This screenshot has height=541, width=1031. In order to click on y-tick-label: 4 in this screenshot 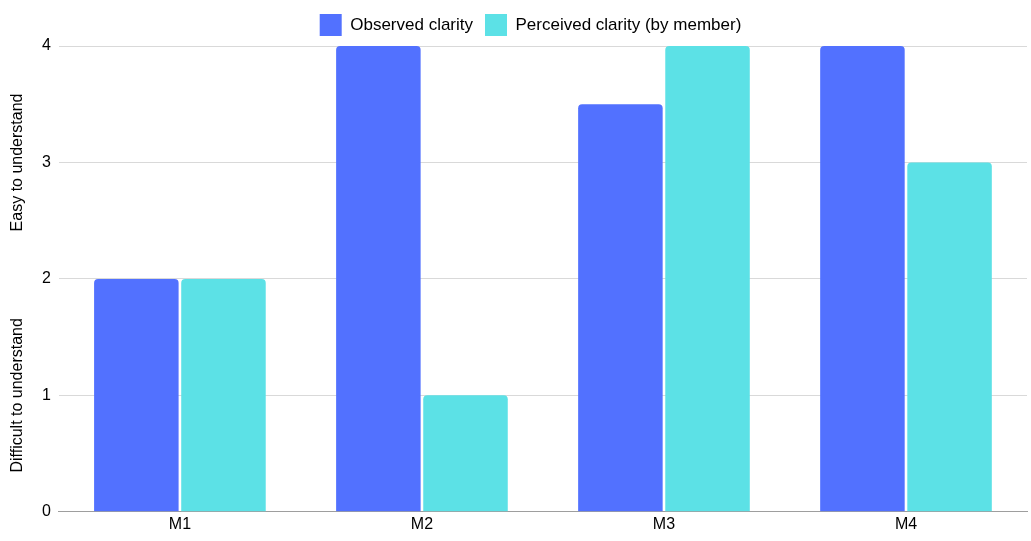, I will do `click(46, 45)`.